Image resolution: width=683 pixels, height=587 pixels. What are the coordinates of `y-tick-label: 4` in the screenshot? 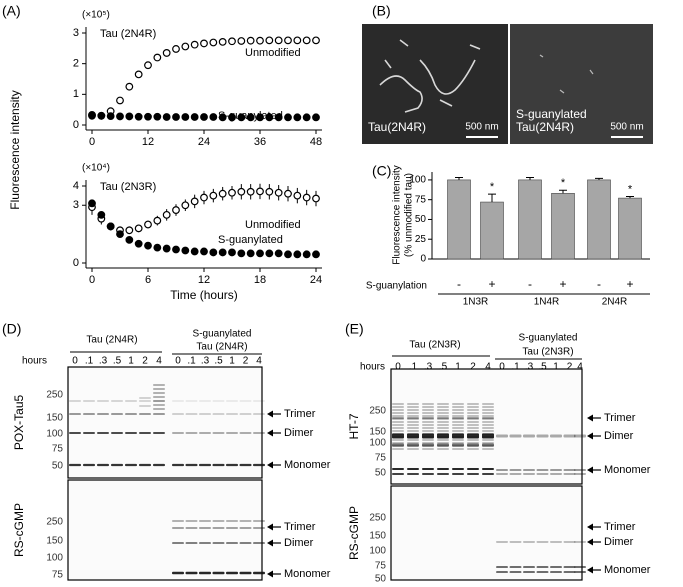 It's located at (76, 186).